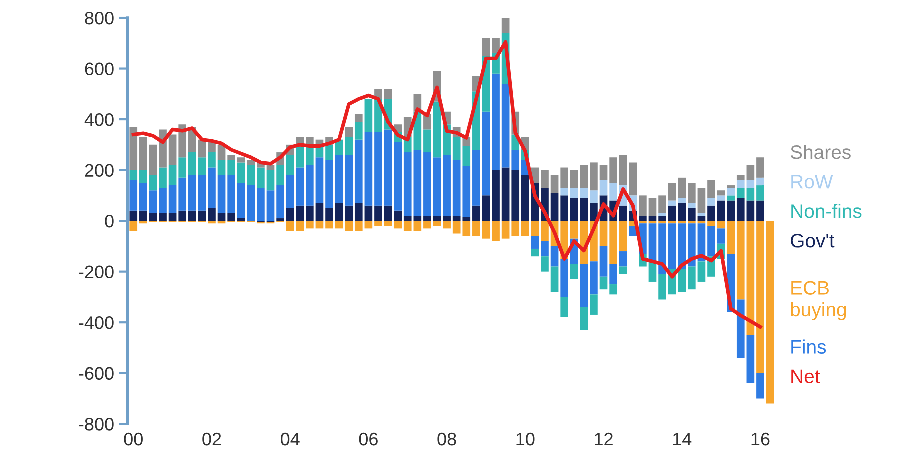  What do you see at coordinates (813, 241) in the screenshot?
I see `series-label: Gov't` at bounding box center [813, 241].